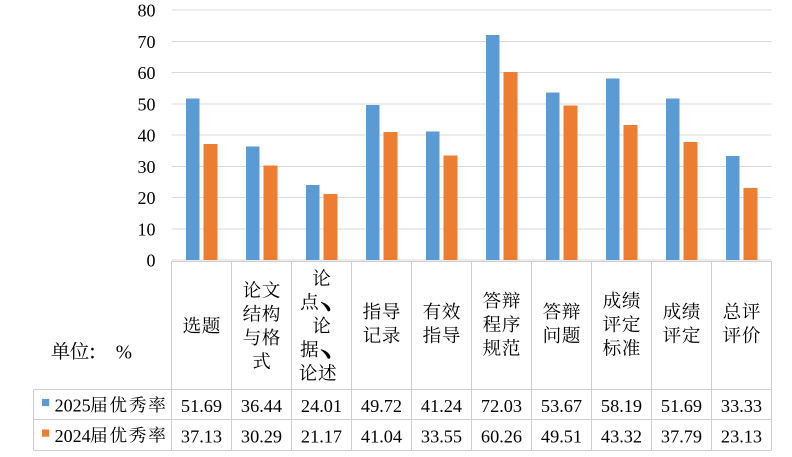 The height and width of the screenshot is (457, 792). I want to click on svg-text: 2025, so click(73, 406).